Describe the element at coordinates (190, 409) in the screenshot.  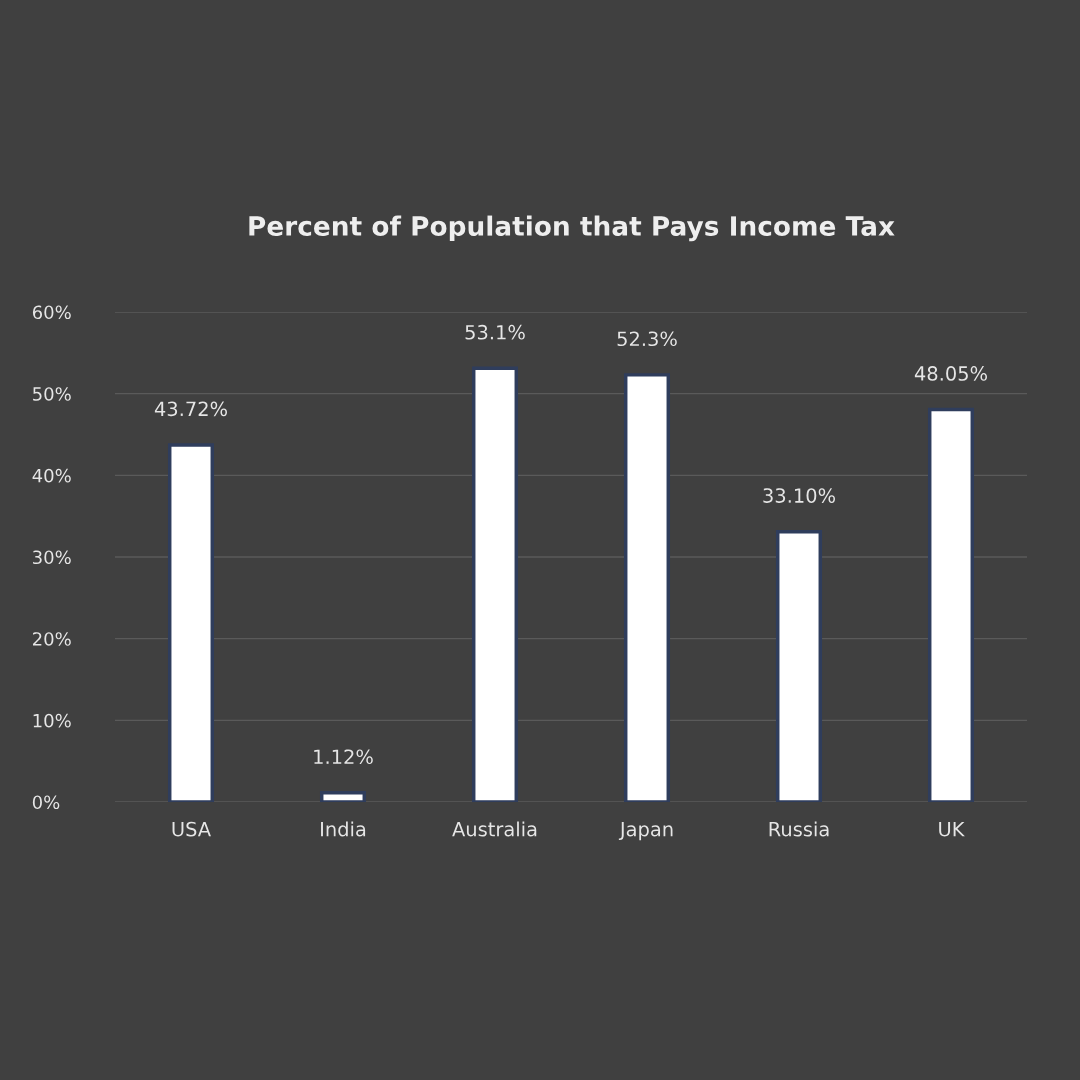
I see `data-label: 43.72%` at that location.